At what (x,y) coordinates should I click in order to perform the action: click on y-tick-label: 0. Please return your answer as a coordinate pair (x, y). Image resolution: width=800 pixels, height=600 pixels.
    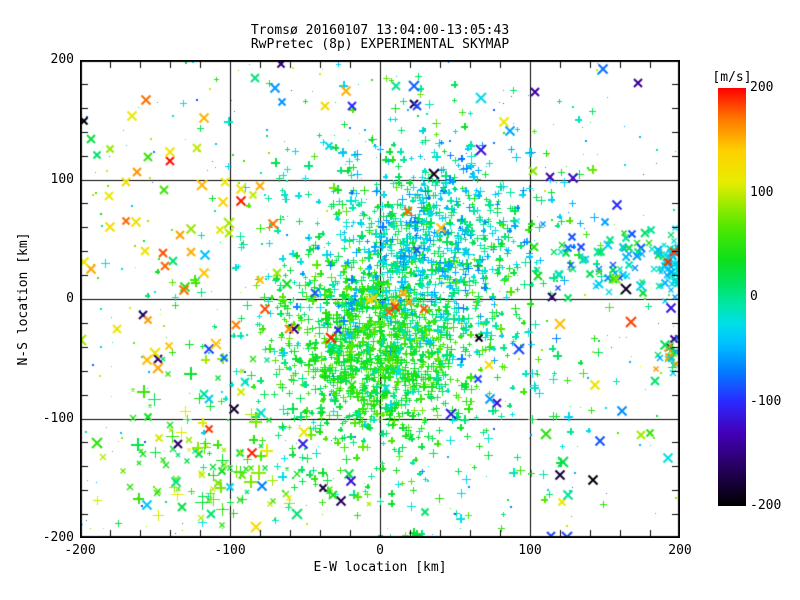
    Looking at the image, I should click on (70, 298).